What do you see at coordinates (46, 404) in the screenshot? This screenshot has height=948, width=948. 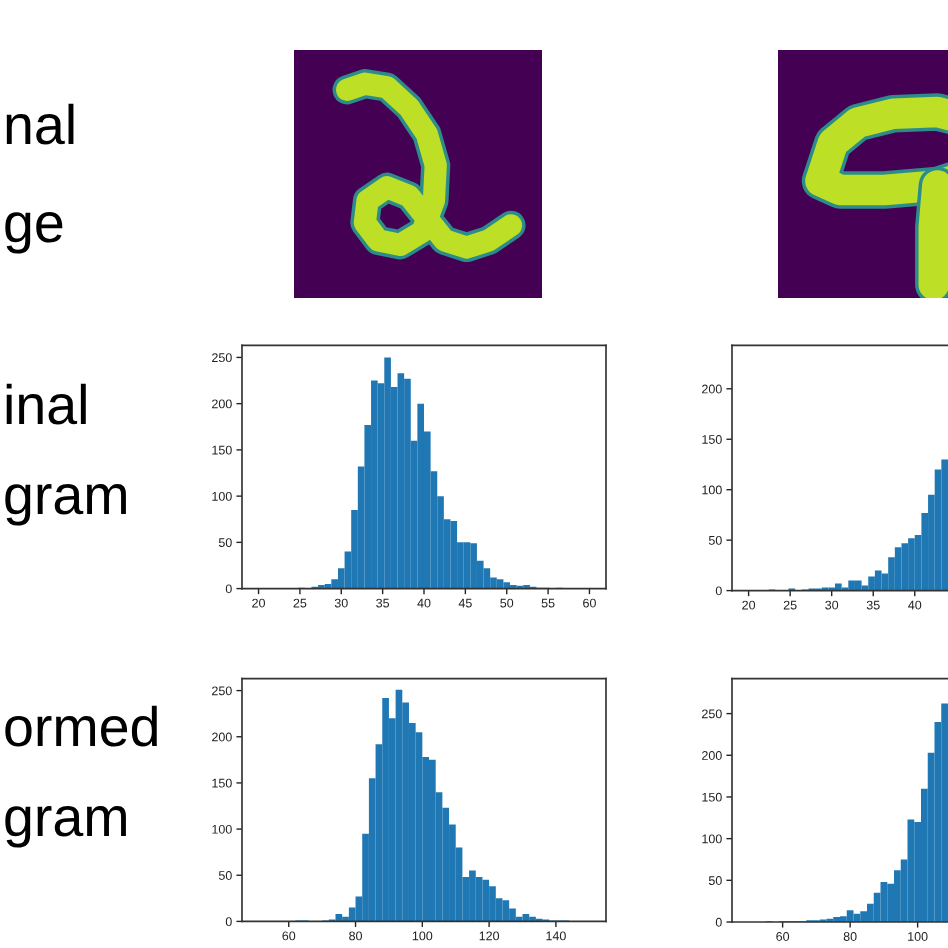 I see `text: inal` at bounding box center [46, 404].